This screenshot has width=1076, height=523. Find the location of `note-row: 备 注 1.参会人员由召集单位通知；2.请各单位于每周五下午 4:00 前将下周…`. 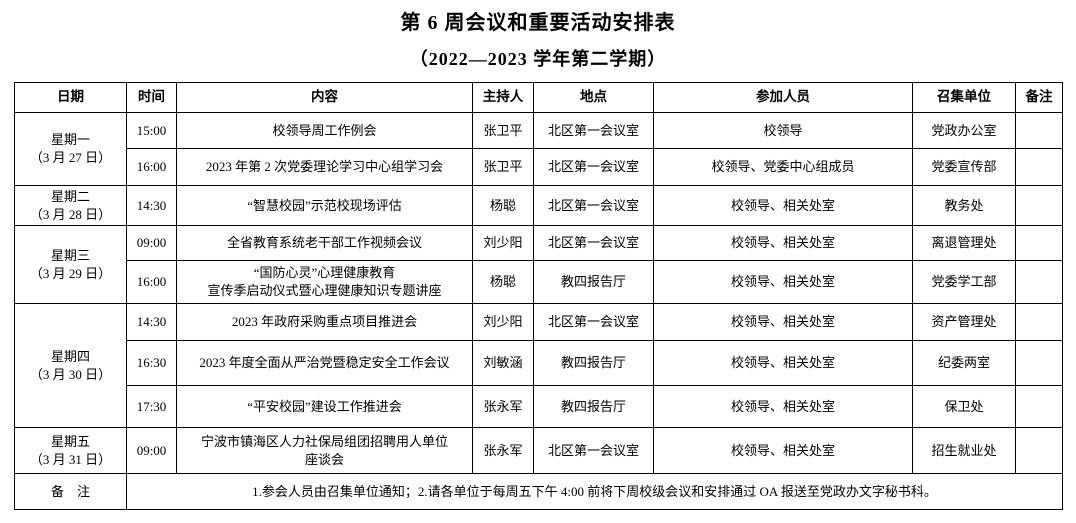

note-row: 备 注 1.参会人员由召集单位通知；2.请各单位于每周五下午 4:00 前将下周… is located at coordinates (538, 491).